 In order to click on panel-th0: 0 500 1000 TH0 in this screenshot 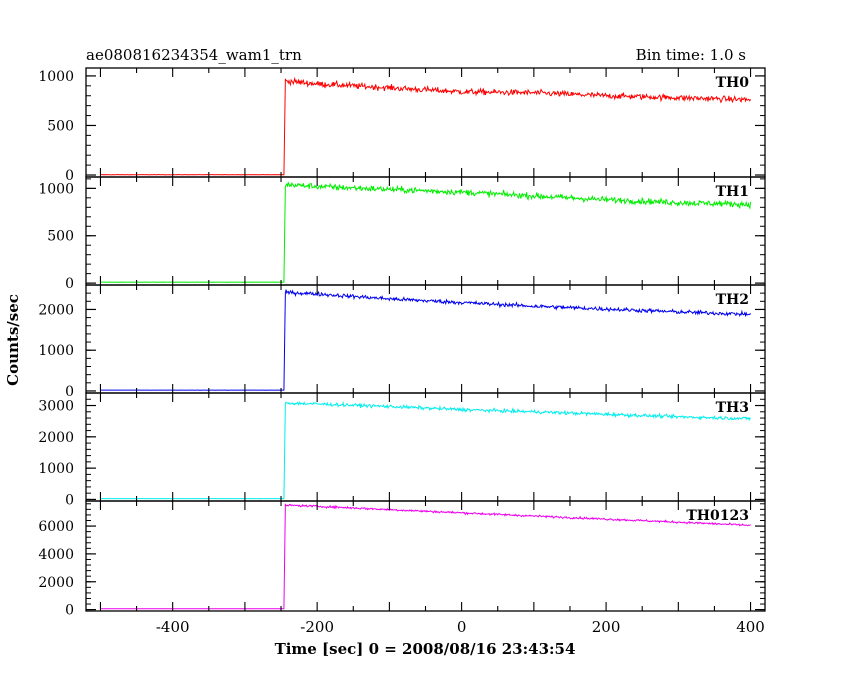, I will do `click(402, 125)`.